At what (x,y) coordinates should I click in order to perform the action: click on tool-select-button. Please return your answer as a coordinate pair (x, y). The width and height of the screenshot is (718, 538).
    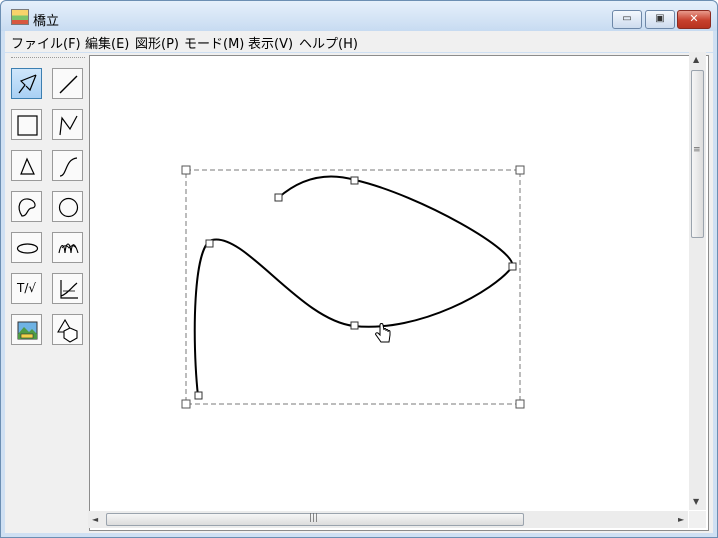
    Looking at the image, I should click on (26, 83).